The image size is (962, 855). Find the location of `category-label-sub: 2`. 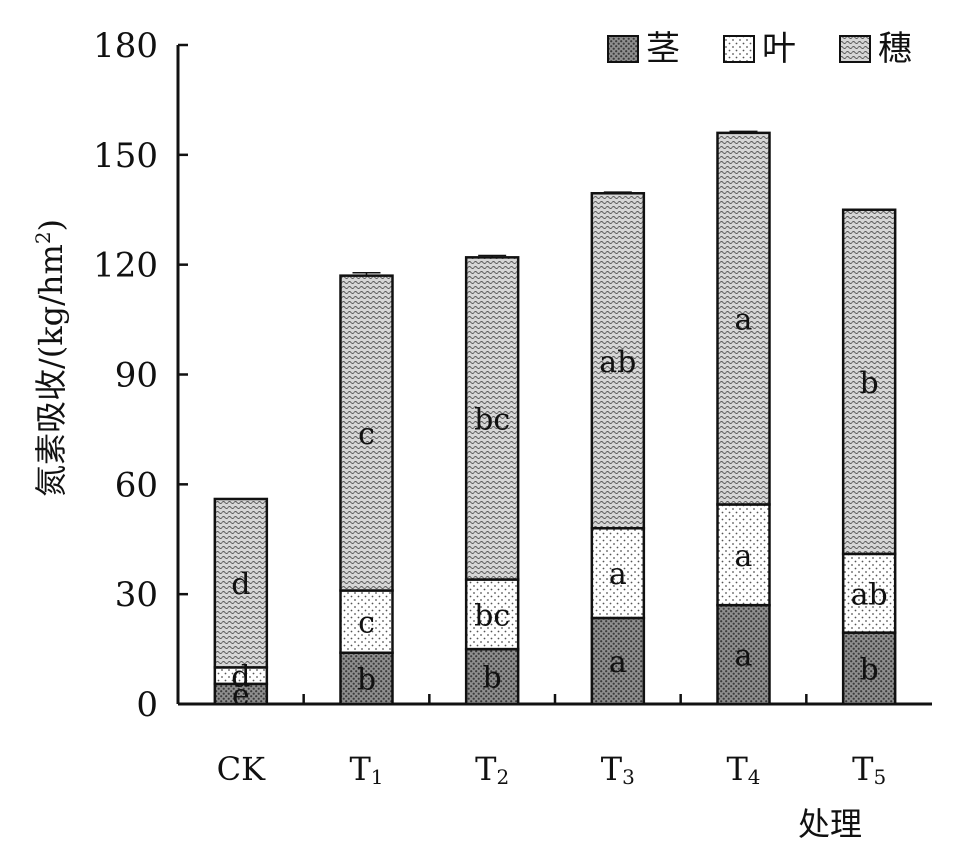

category-label-sub: 2 is located at coordinates (502, 777).